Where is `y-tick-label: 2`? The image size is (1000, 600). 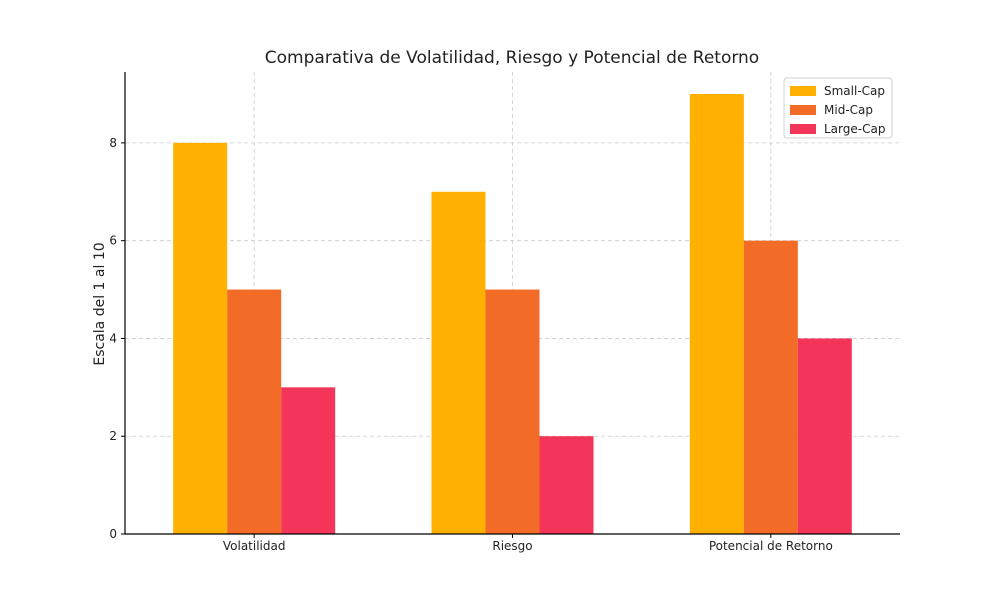 y-tick-label: 2 is located at coordinates (113, 436).